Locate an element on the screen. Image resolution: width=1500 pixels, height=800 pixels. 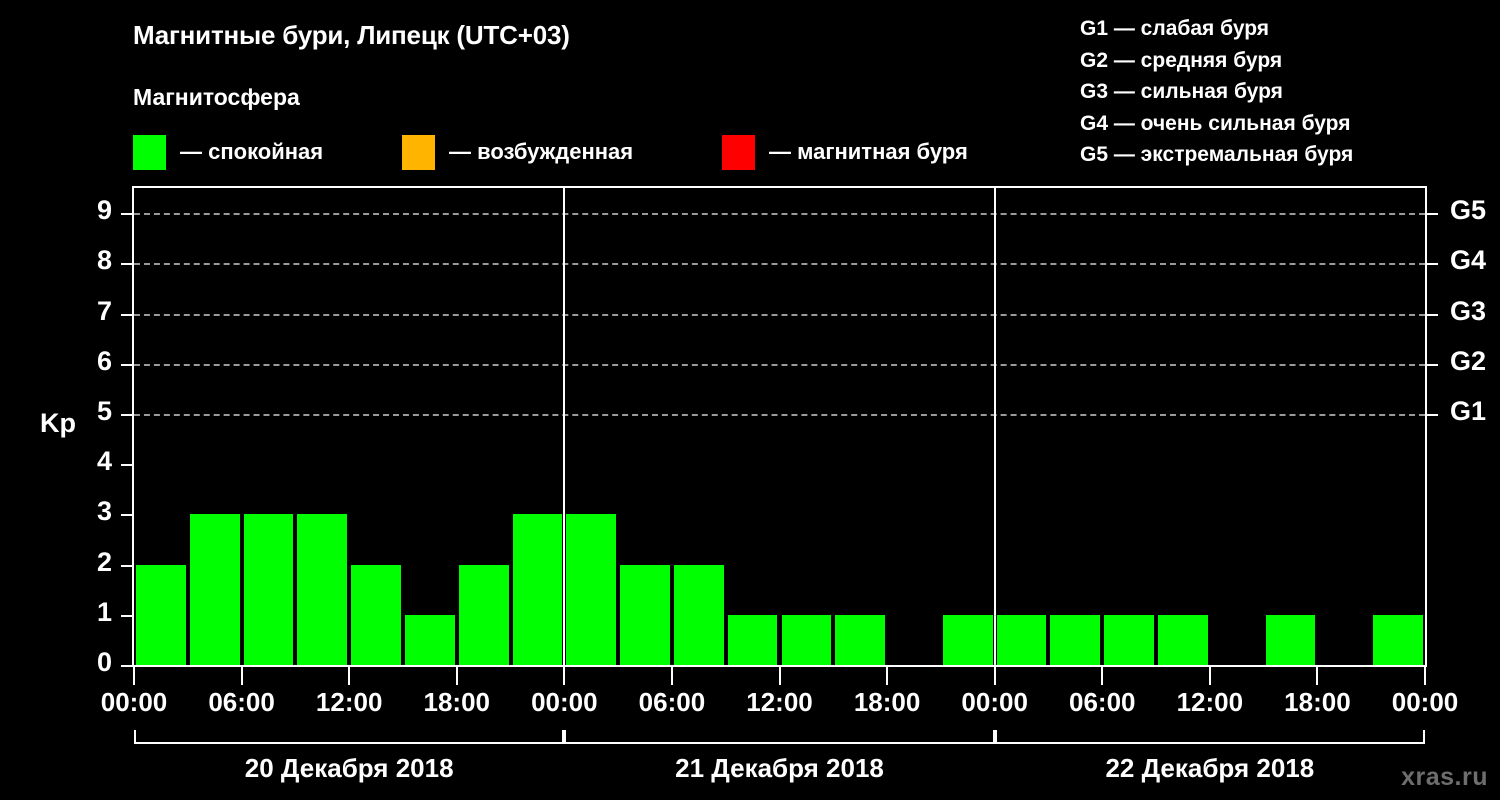
legend-label-storm: — магнитная буря is located at coordinates (868, 151).